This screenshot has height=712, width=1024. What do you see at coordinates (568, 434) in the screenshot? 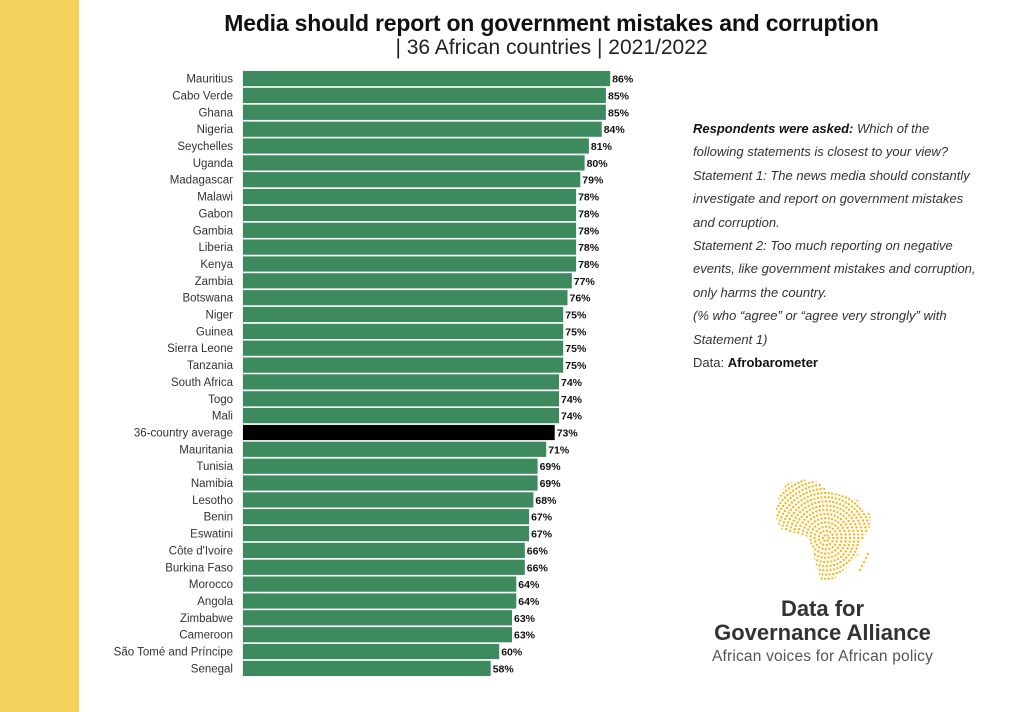
I see `value-label: 73%` at bounding box center [568, 434].